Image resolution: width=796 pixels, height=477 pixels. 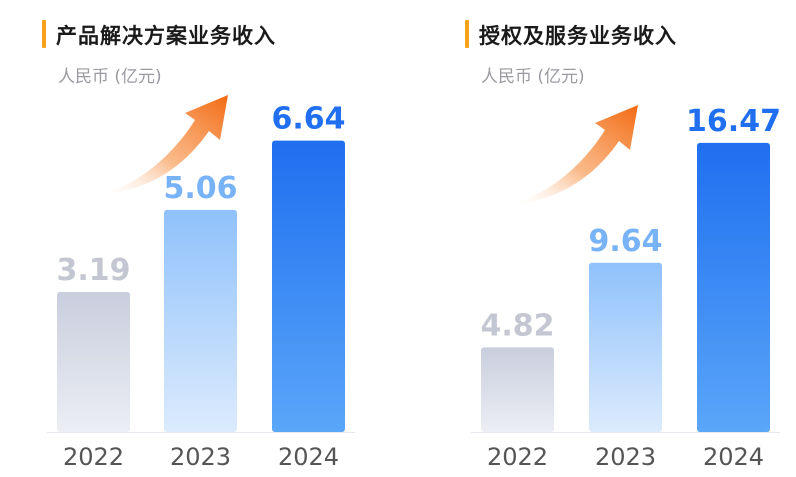 What do you see at coordinates (110, 77) in the screenshot?
I see `left-chart-unit: 人民币 (亿元)` at bounding box center [110, 77].